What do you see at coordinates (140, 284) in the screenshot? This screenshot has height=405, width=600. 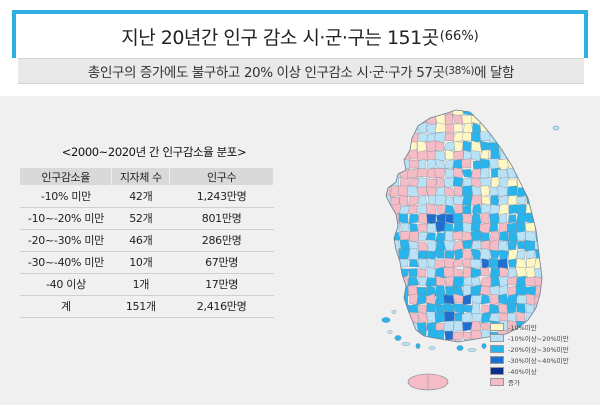 I see `cell-municipality-count: 1개` at bounding box center [140, 284].